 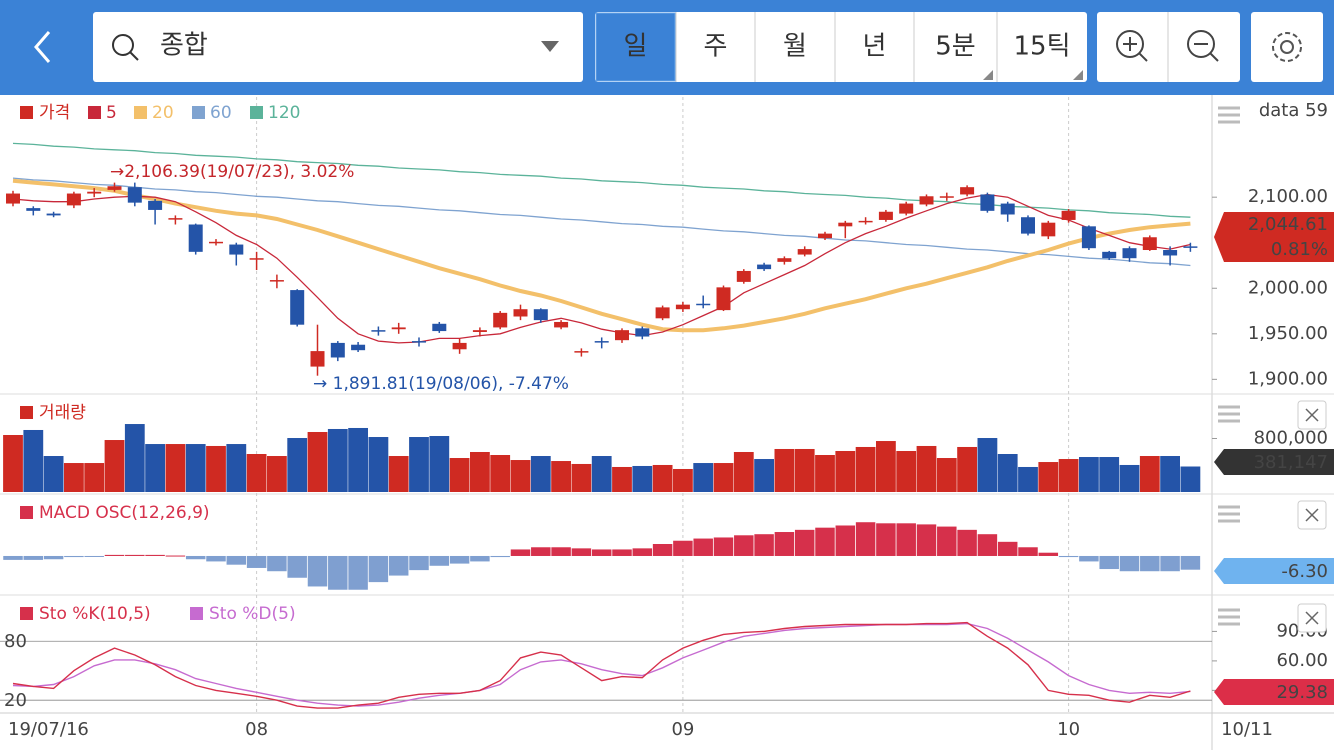 What do you see at coordinates (716, 47) in the screenshot?
I see `tab: 주` at bounding box center [716, 47].